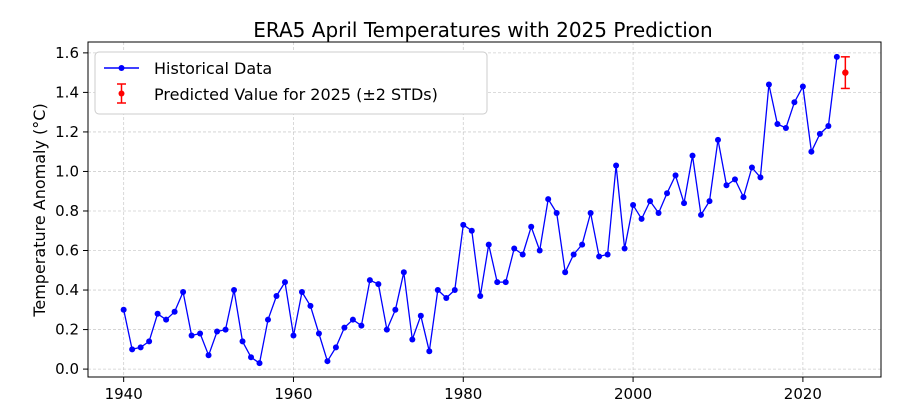  I want to click on legend-marker-historical, so click(121, 68).